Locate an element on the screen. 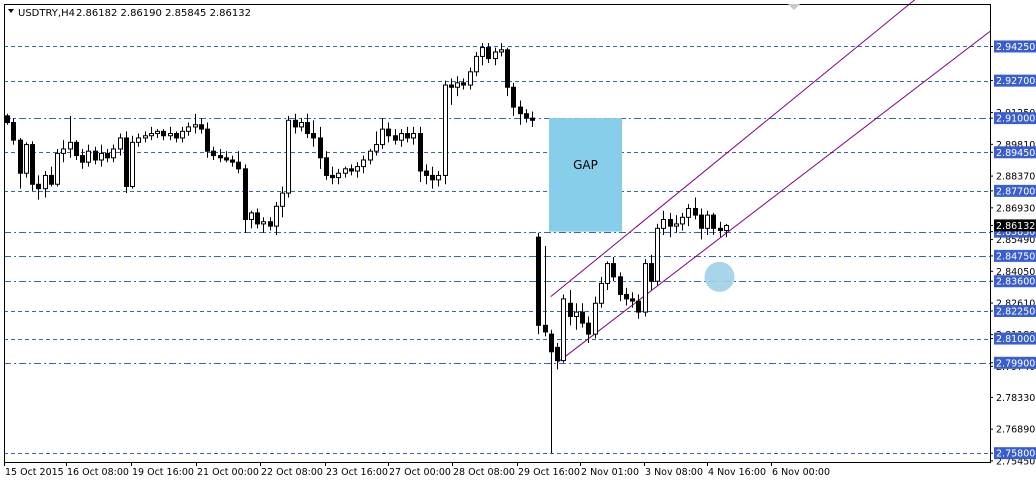 The image size is (1036, 482). gap-label: GAP is located at coordinates (585, 165).